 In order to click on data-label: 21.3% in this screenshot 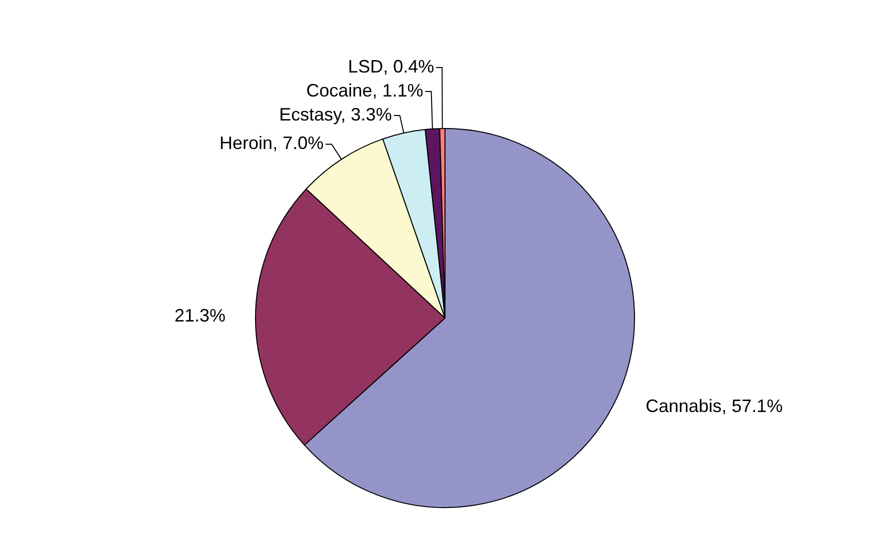, I will do `click(200, 315)`.